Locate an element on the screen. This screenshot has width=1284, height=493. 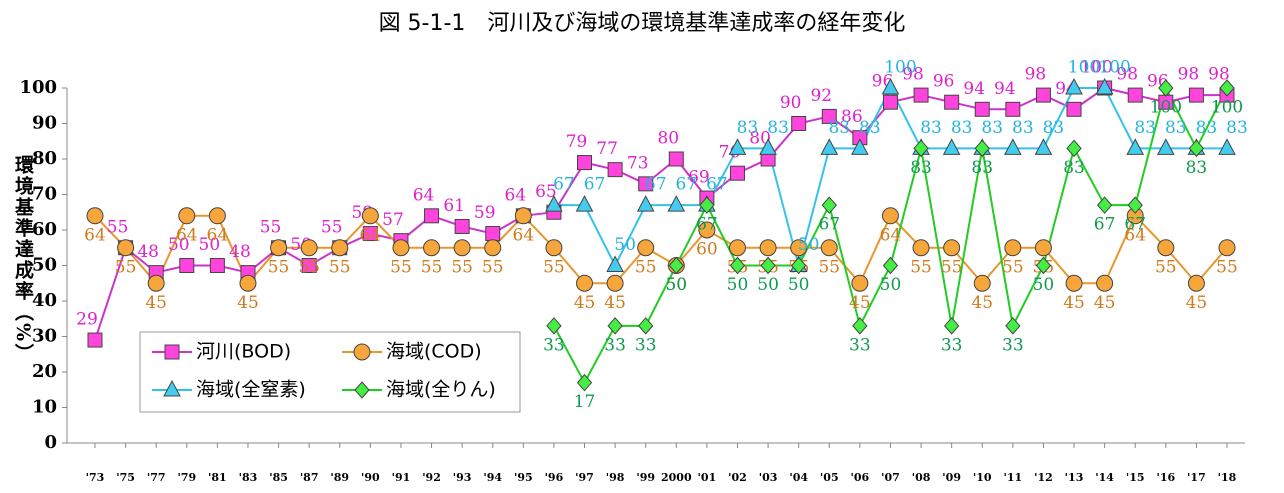
legend-label: 海域(全窒素) is located at coordinates (251, 390).